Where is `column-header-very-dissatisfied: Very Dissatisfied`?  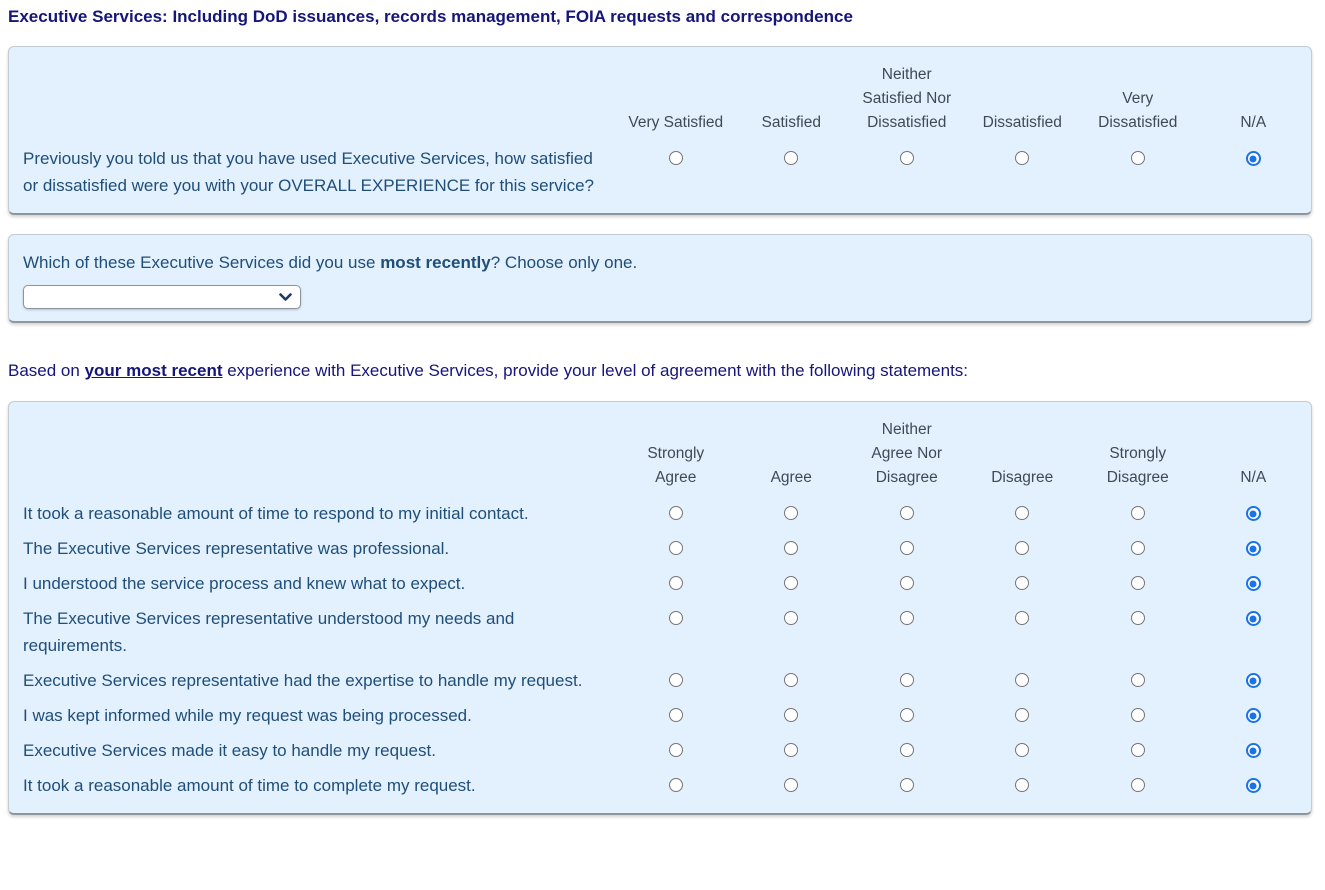 column-header-very-dissatisfied: Very Dissatisfied is located at coordinates (1138, 110).